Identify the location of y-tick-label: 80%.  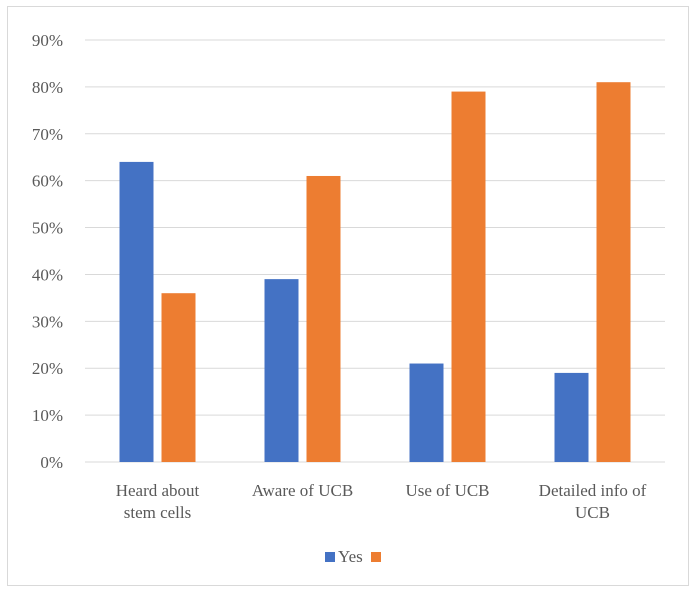
(47, 87).